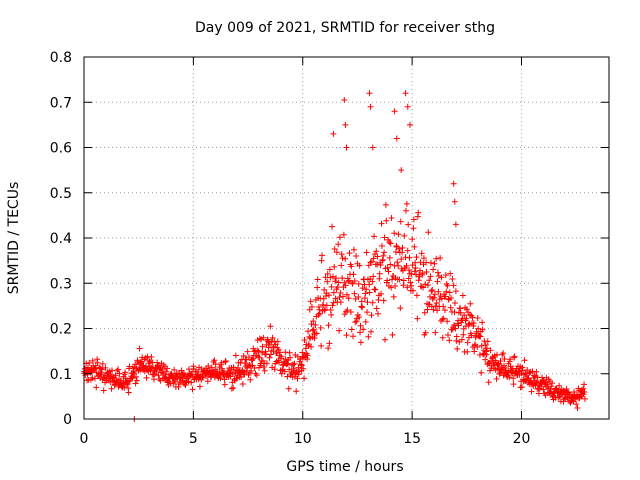  Describe the element at coordinates (61, 58) in the screenshot. I see `y-tick-label: 0.8` at that location.